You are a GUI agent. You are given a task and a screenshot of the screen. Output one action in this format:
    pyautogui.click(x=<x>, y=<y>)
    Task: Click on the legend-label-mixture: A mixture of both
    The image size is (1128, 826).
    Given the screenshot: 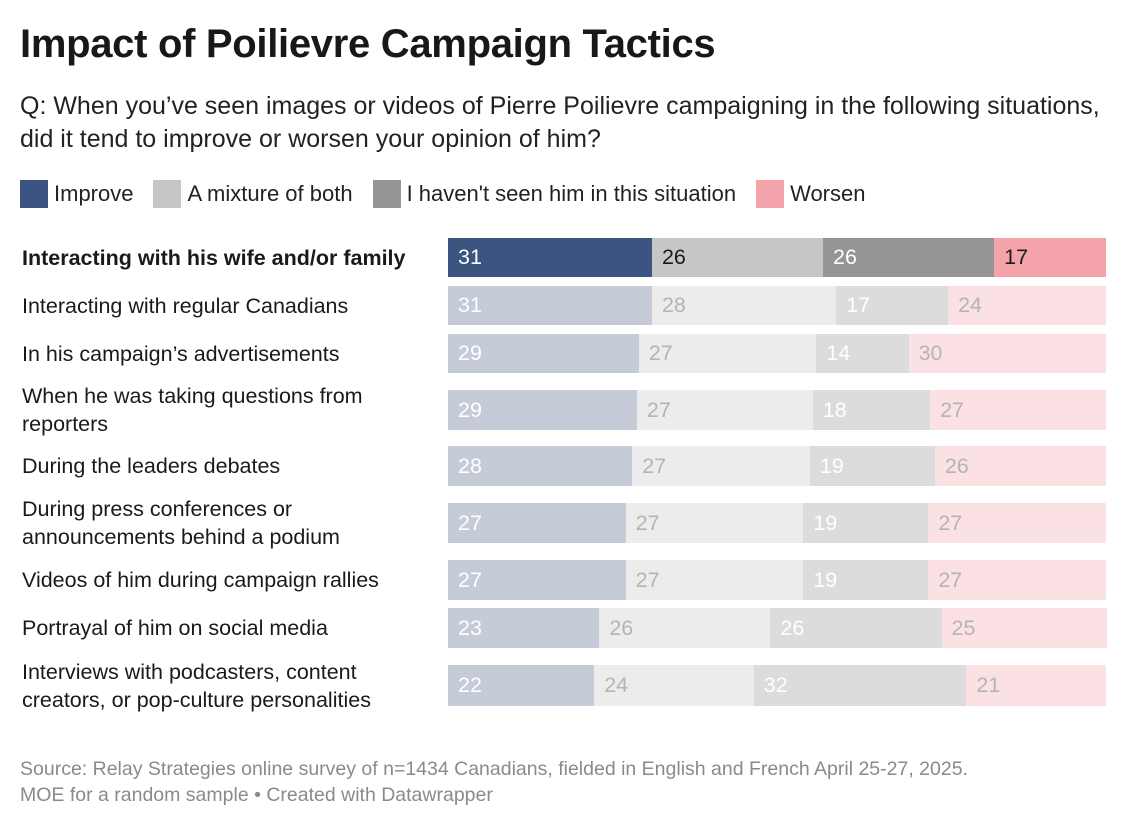 What is the action you would take?
    pyautogui.click(x=270, y=193)
    